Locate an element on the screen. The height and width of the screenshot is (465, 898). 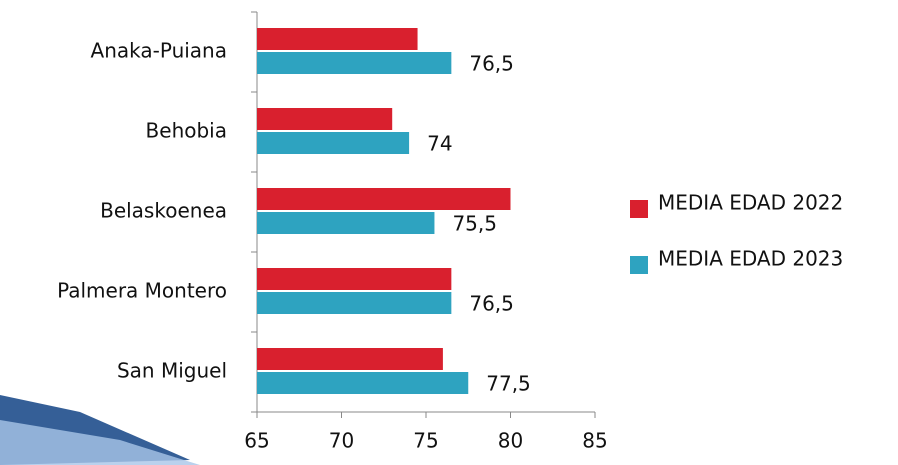
y-tick-label: Belaskoenea is located at coordinates (163, 211).